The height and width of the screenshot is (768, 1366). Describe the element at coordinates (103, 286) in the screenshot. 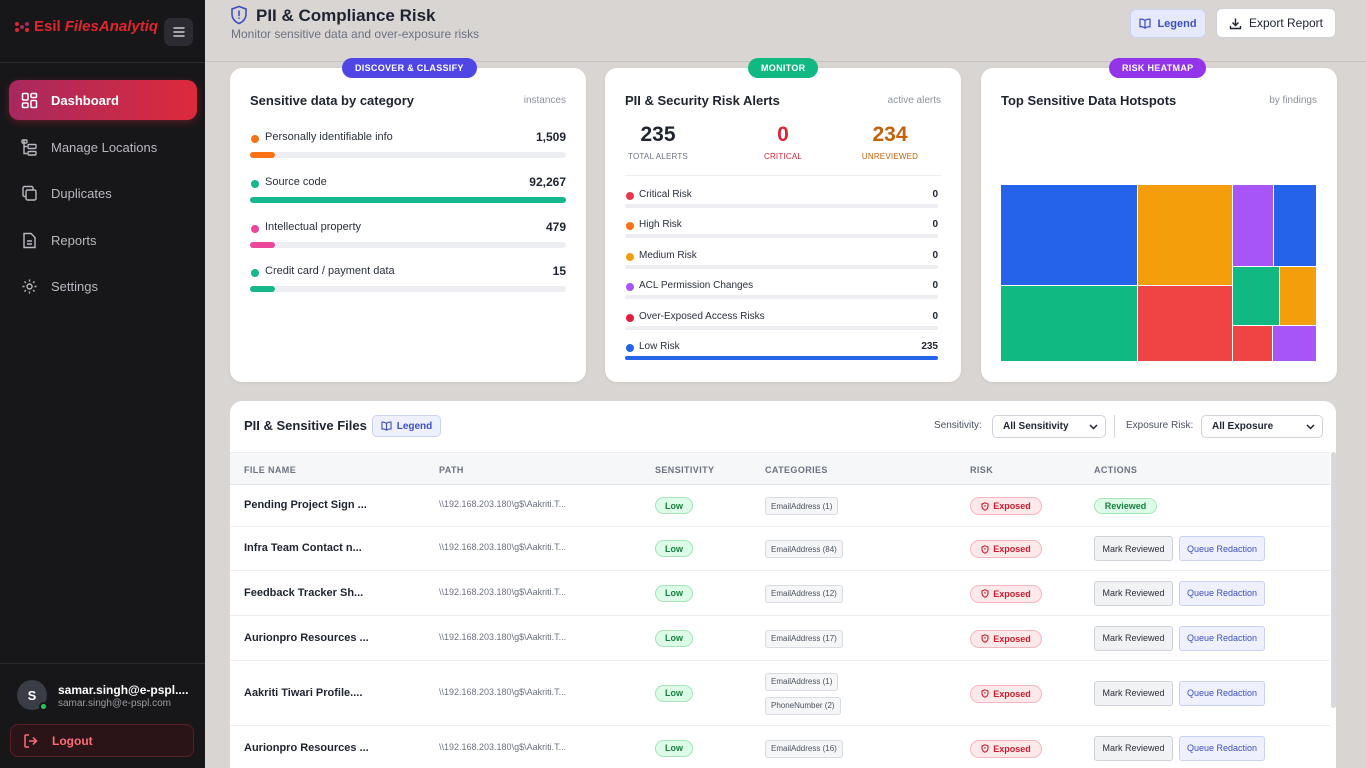

I see `sidebar-item-settings: Settings` at that location.